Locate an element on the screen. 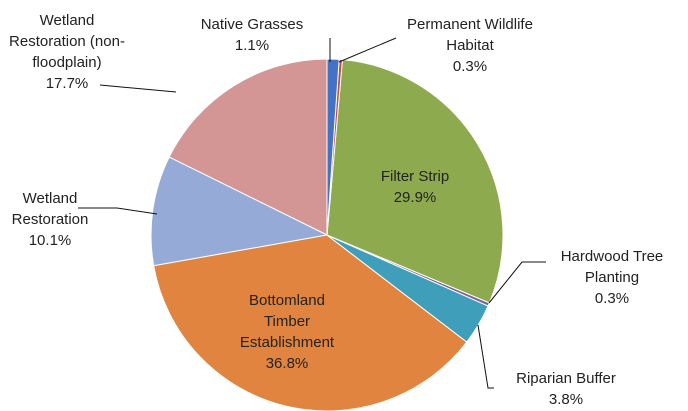 The width and height of the screenshot is (688, 411). category-label: Bottomland Timber Establishment is located at coordinates (287, 321).